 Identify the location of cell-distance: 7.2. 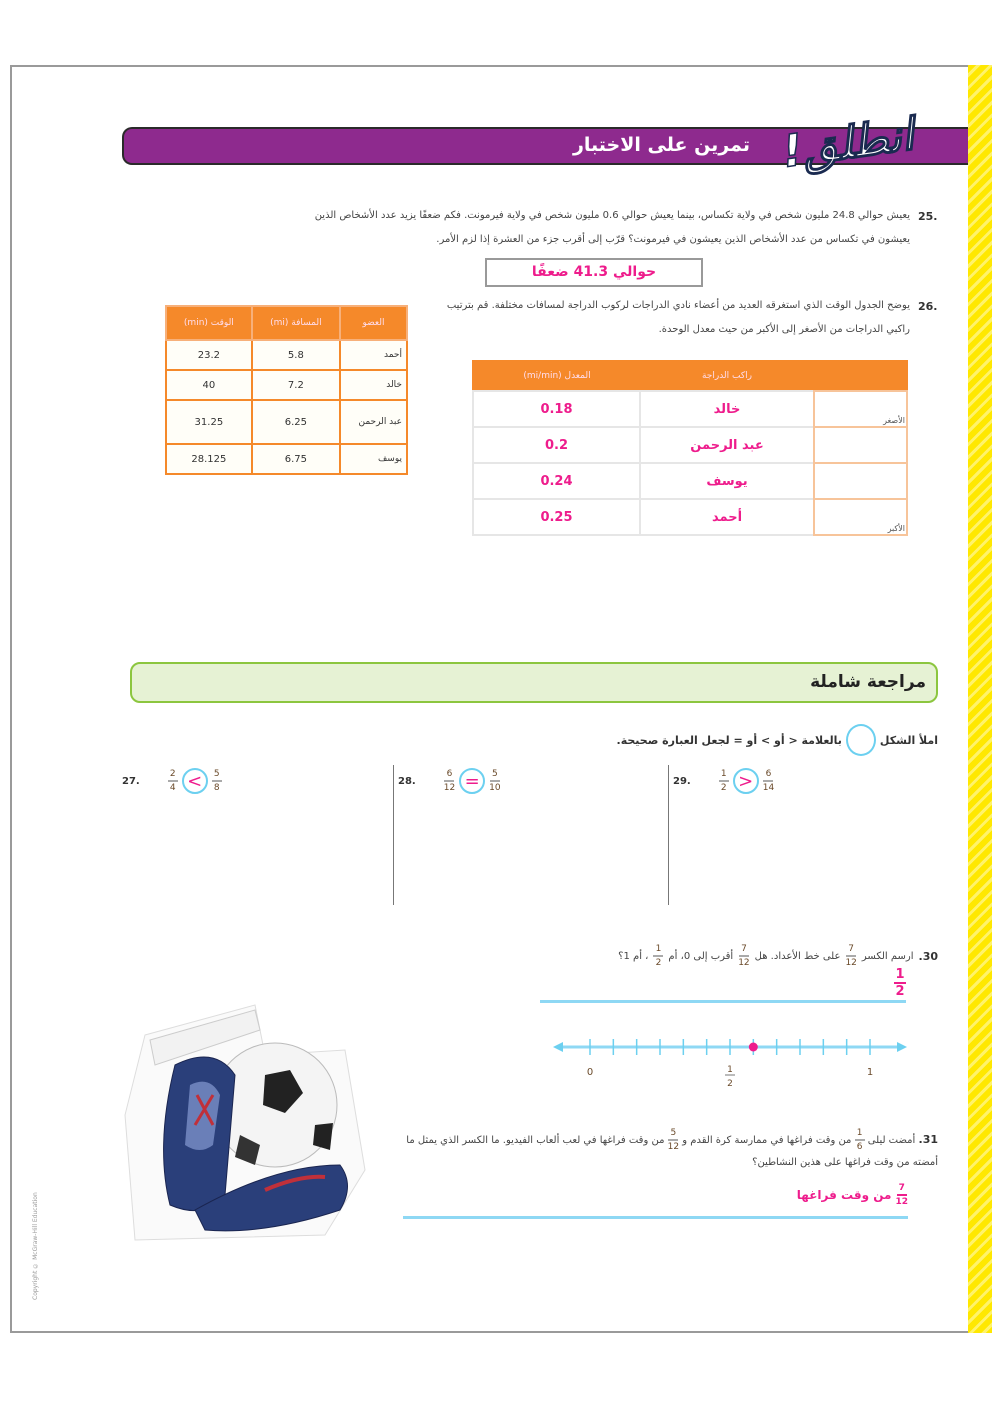
(296, 385).